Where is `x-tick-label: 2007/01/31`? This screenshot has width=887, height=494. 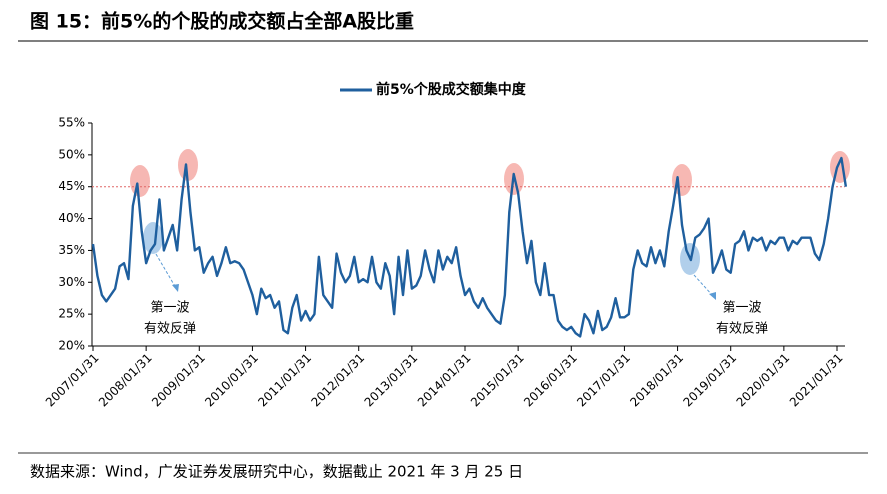 x-tick-label: 2007/01/31 is located at coordinates (72, 380).